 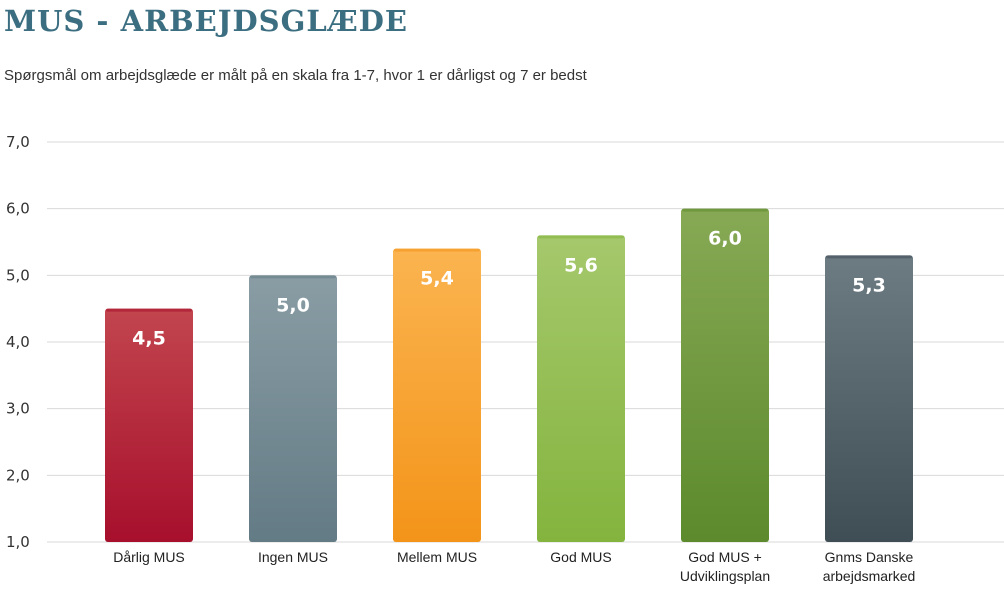 I want to click on y-tick-label: 1,0, so click(x=18, y=542).